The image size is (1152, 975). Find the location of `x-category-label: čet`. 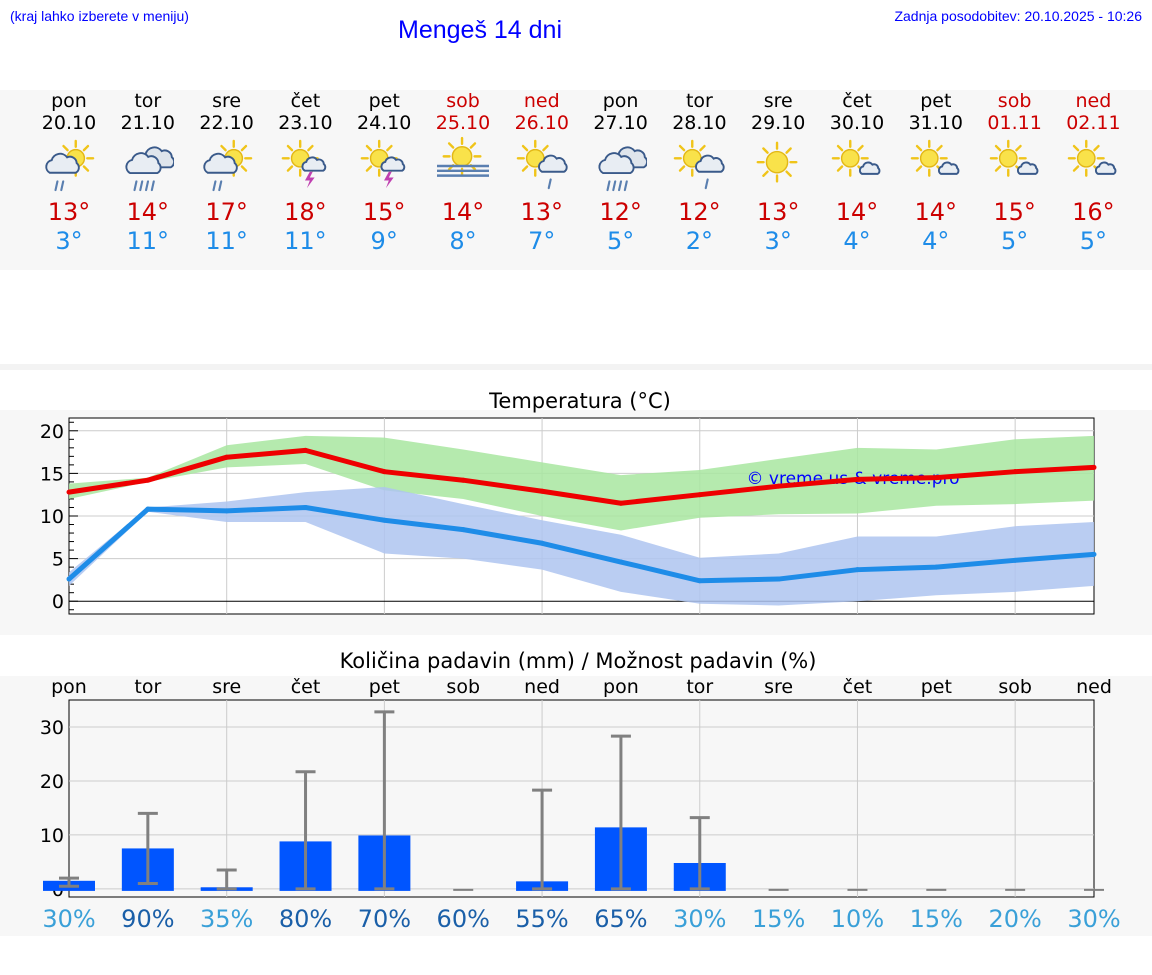

x-category-label: čet is located at coordinates (306, 687).